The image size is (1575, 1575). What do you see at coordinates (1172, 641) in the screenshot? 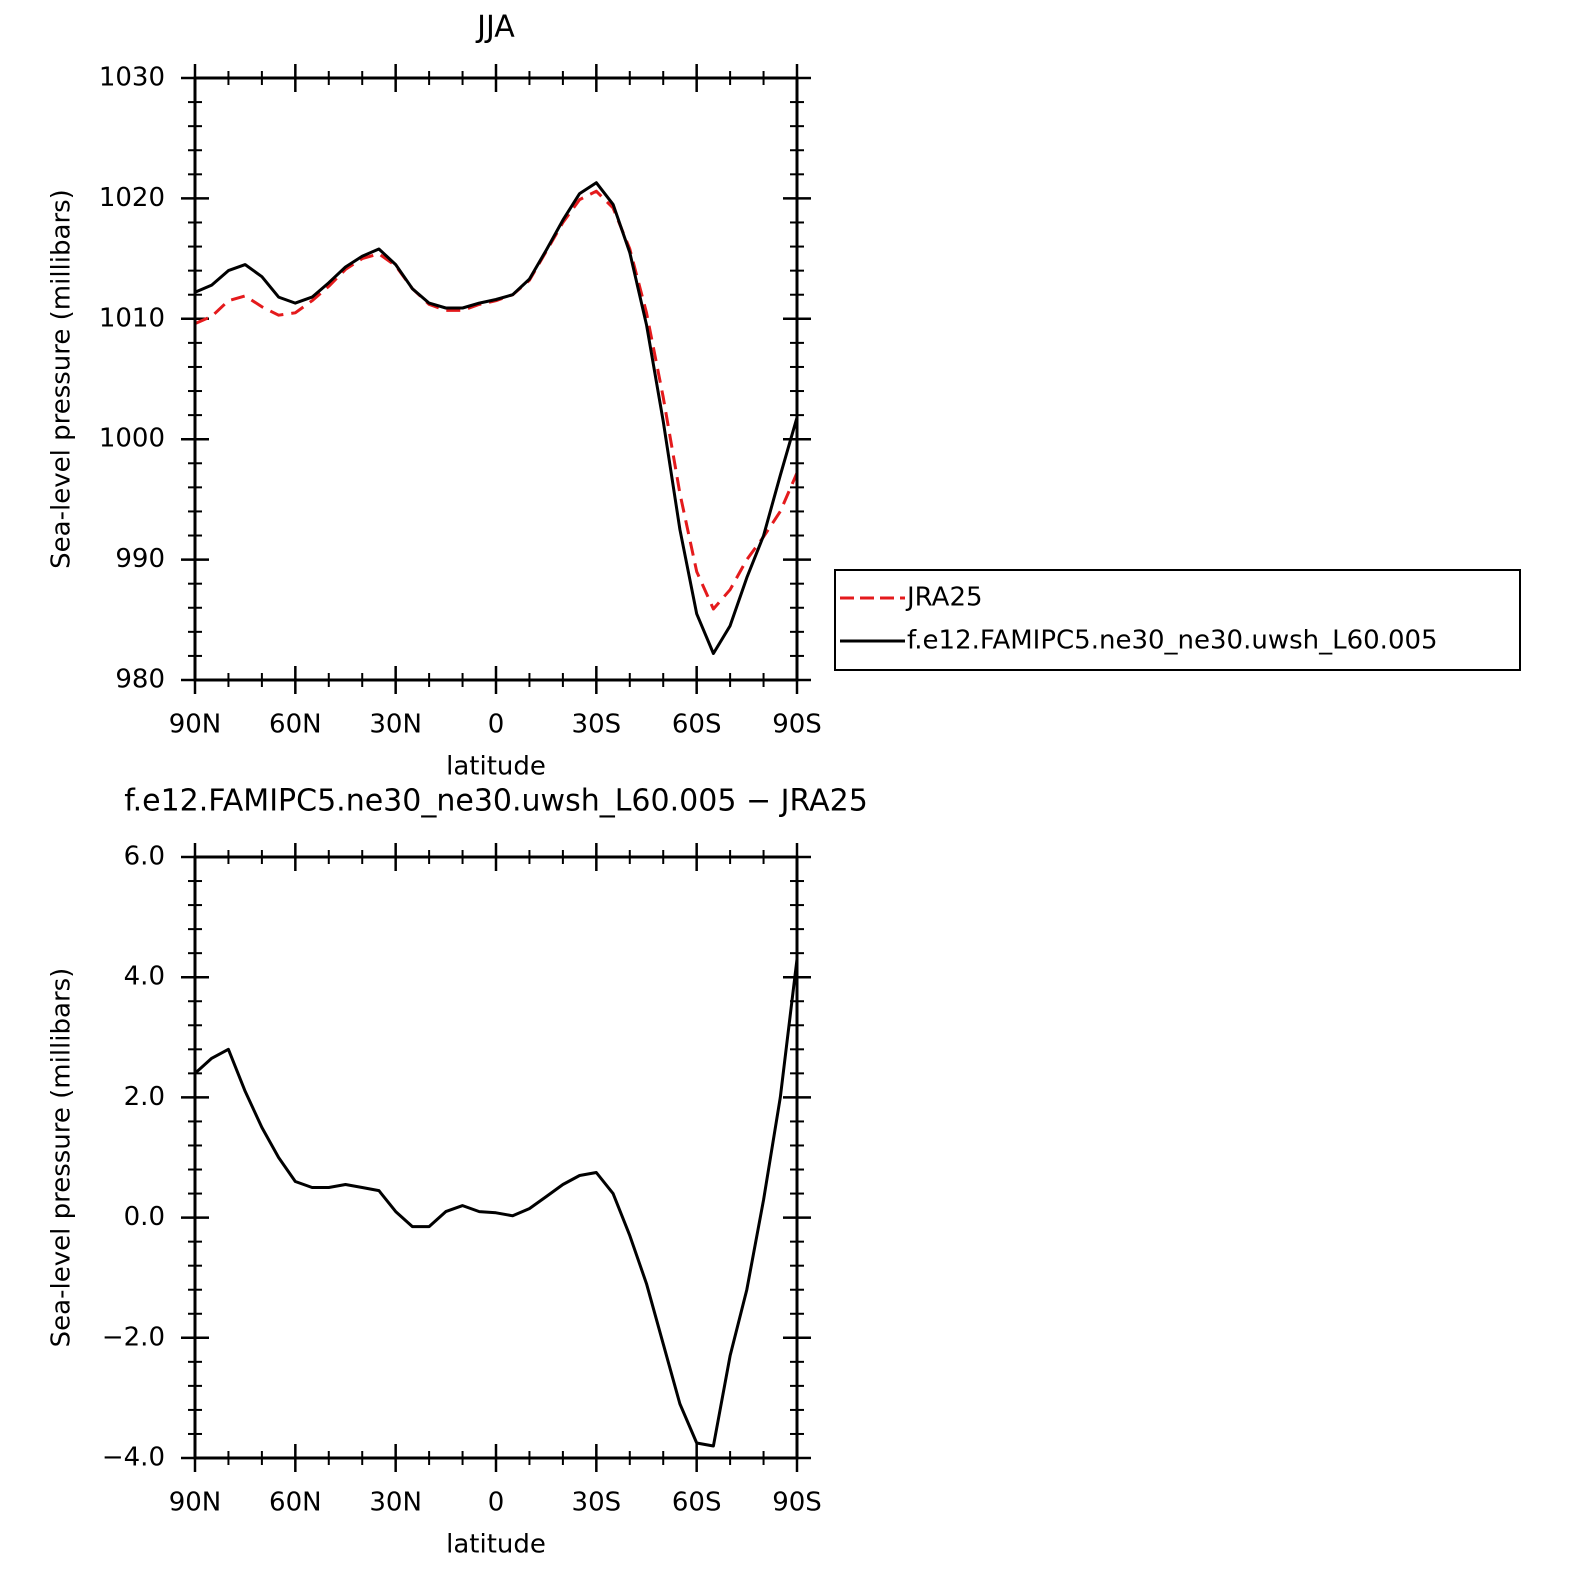
I see `legend-label: f.e12.FAMIPC5.ne30_ne30.uwsh_L60.005` at bounding box center [1172, 641].